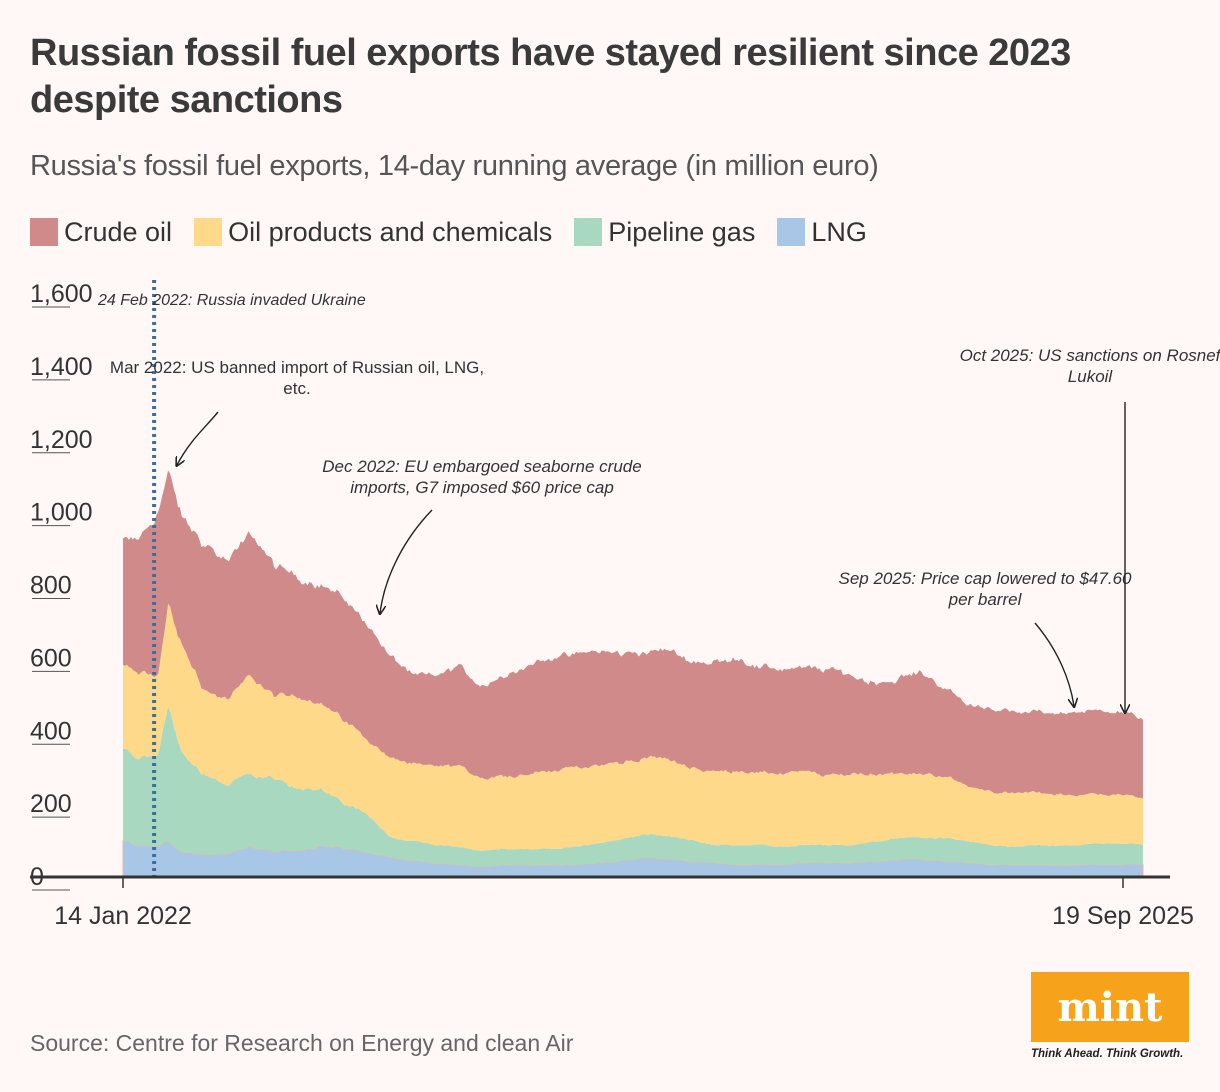 This screenshot has width=1220, height=1092. Describe the element at coordinates (51, 586) in the screenshot. I see `y-tick-label: 800` at that location.